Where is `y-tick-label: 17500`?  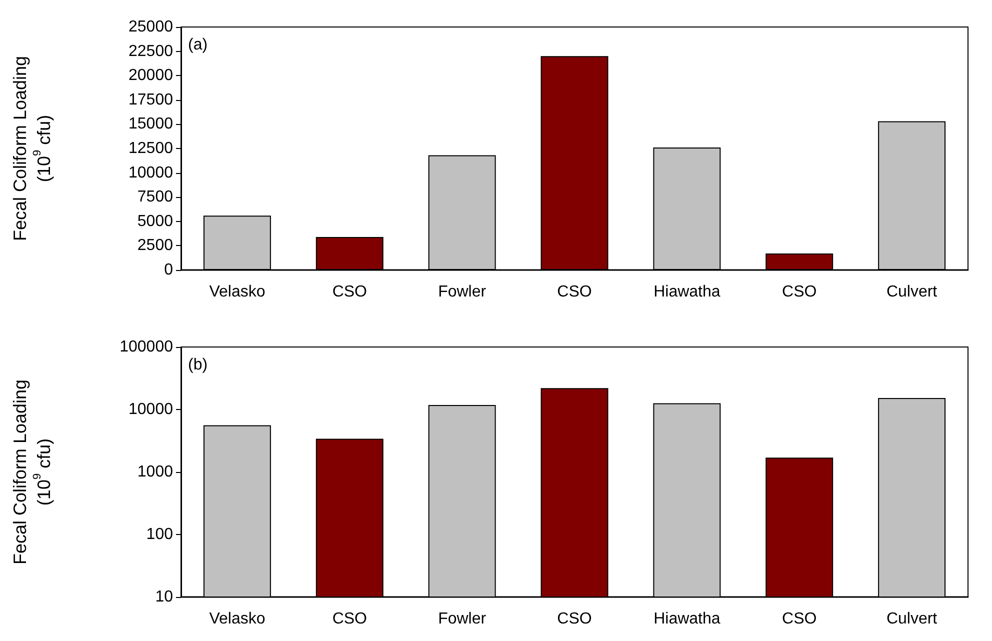
y-tick-label: 17500 is located at coordinates (151, 99).